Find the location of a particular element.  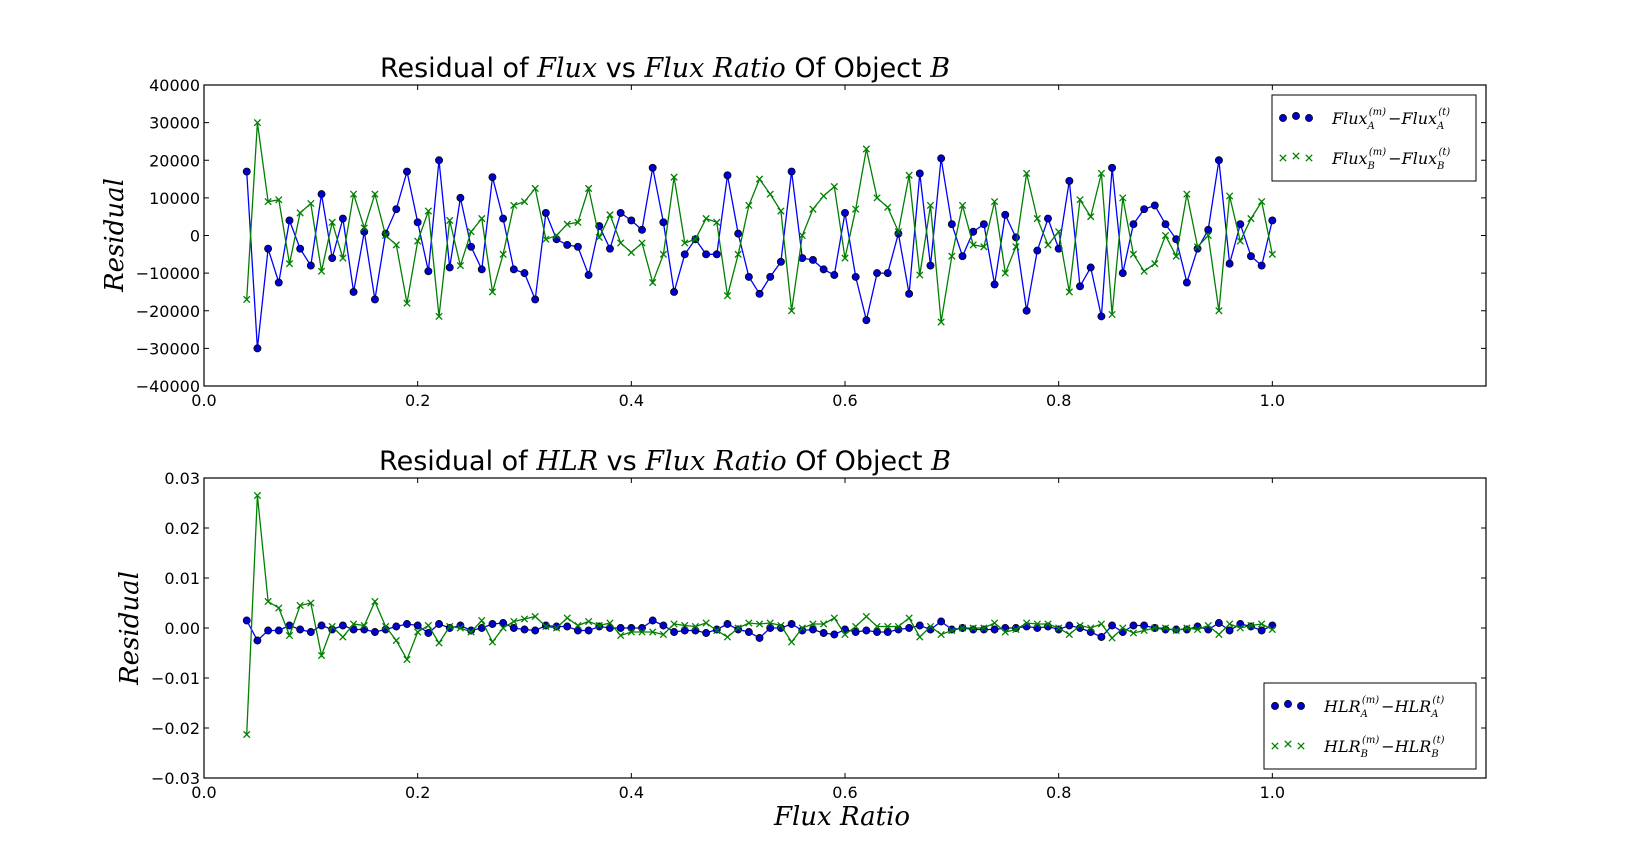

hlr-legend-a-sub1: A is located at coordinates (1364, 714).